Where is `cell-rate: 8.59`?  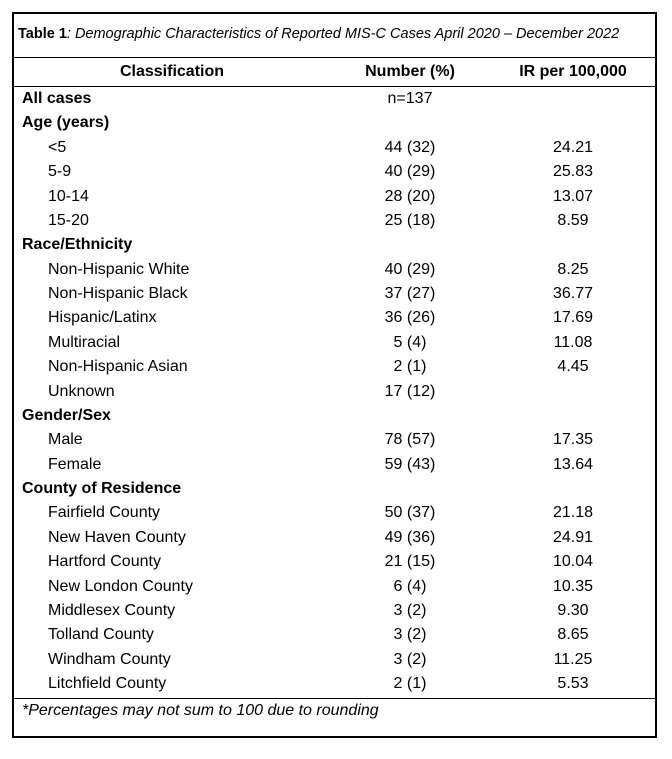 cell-rate: 8.59 is located at coordinates (573, 220).